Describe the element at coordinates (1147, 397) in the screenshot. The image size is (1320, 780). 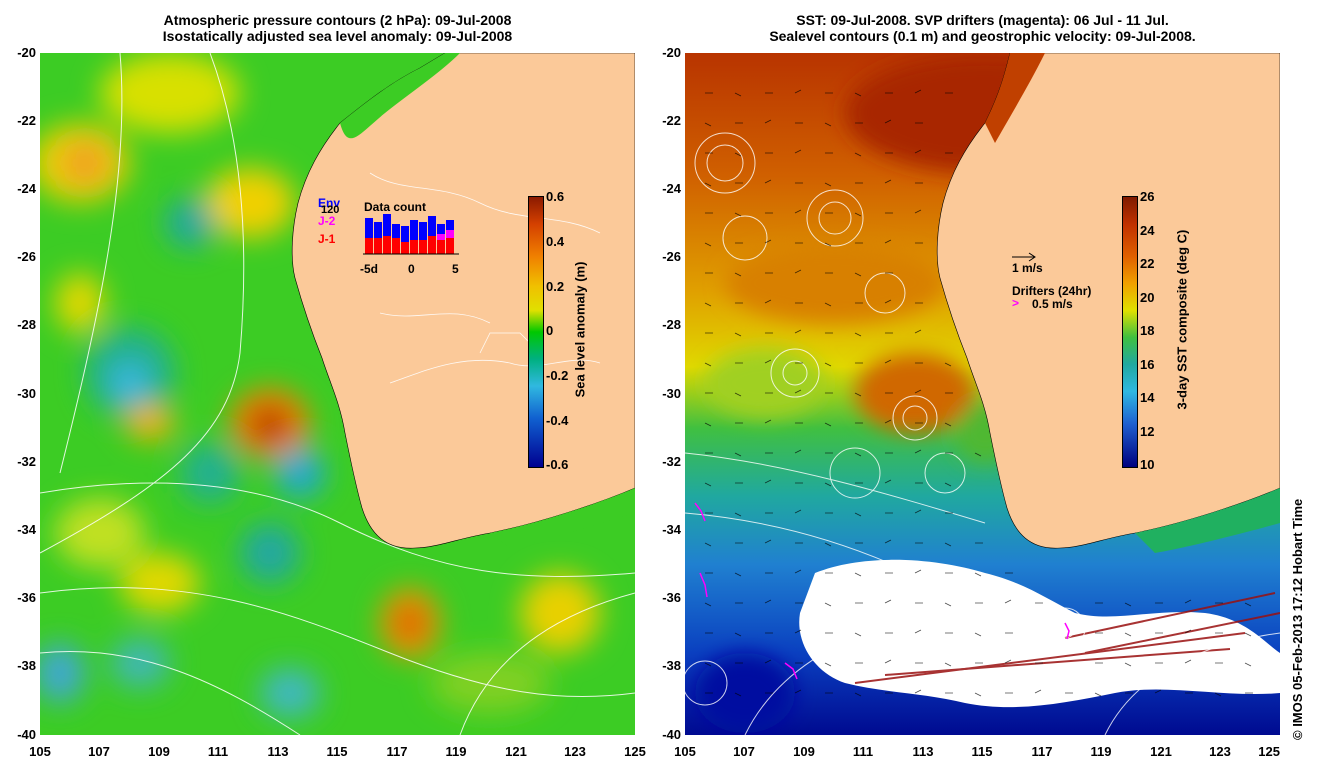
I see `sst-tick-6: 14` at that location.